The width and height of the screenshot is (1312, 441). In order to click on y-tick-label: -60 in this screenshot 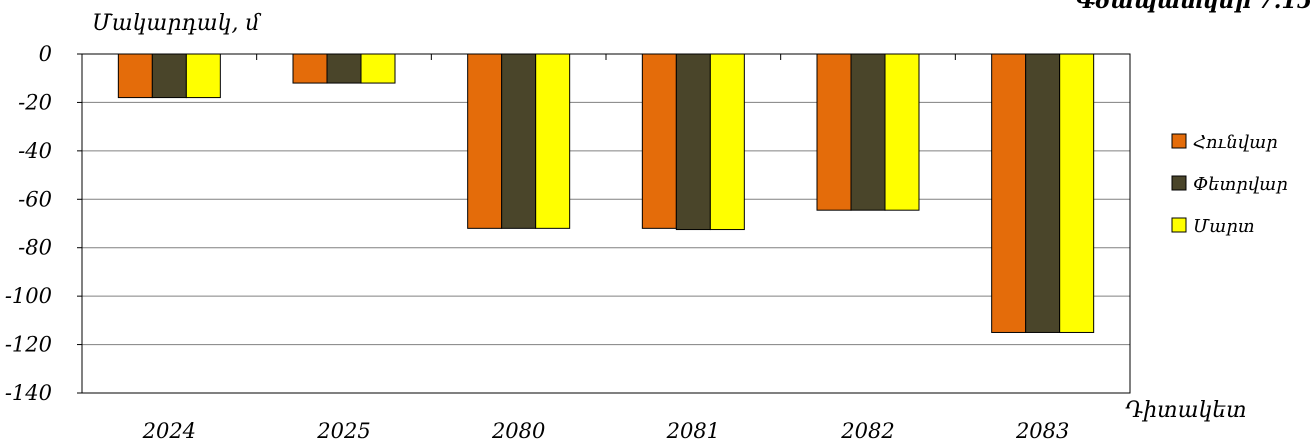, I will do `click(35, 199)`.